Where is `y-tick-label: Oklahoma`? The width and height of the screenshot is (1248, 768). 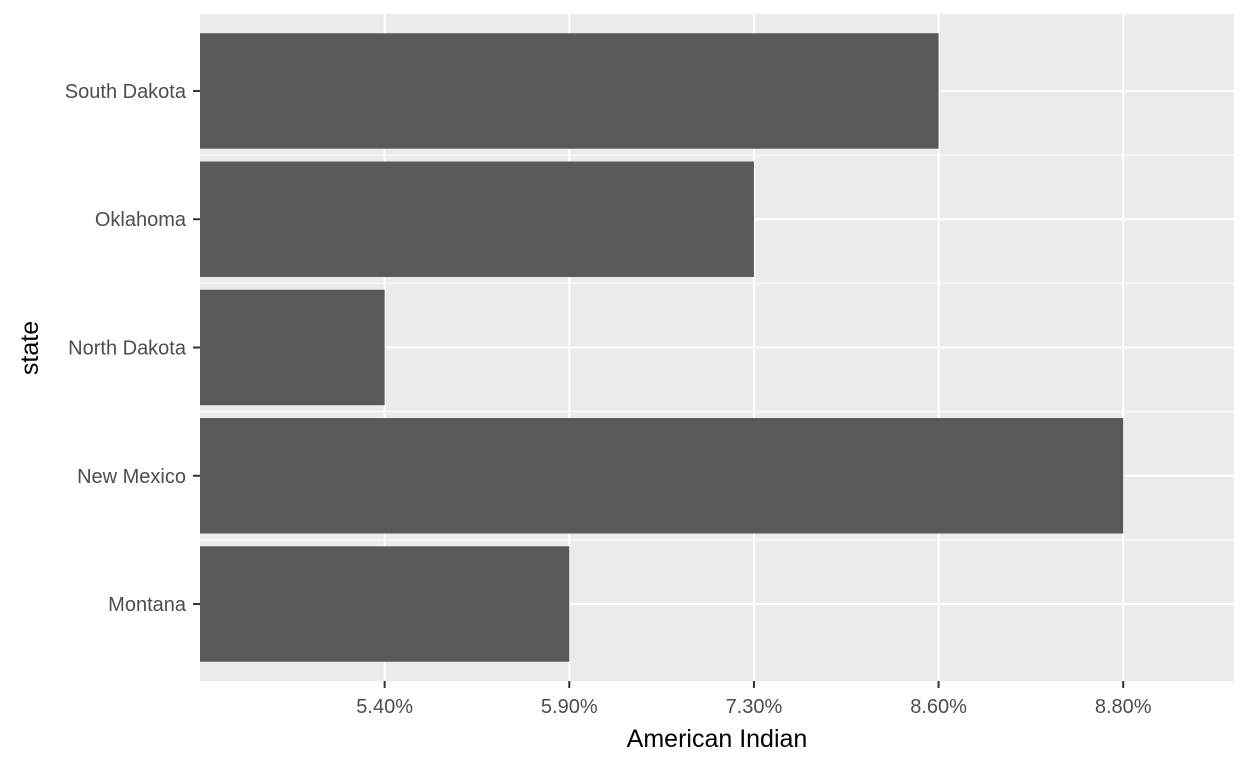
y-tick-label: Oklahoma is located at coordinates (141, 220).